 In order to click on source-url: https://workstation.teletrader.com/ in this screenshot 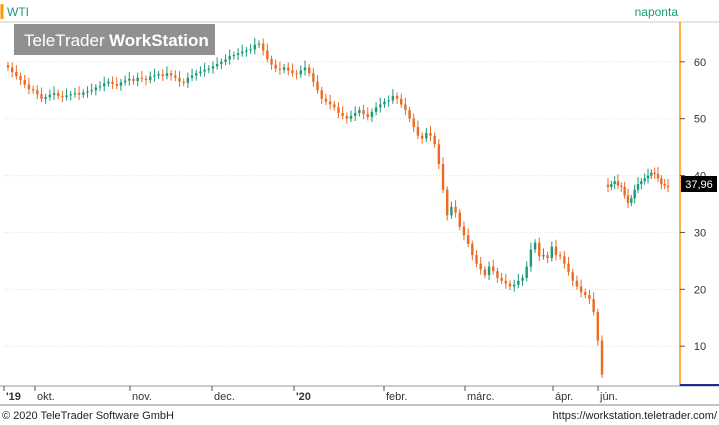, I will do `click(635, 416)`.